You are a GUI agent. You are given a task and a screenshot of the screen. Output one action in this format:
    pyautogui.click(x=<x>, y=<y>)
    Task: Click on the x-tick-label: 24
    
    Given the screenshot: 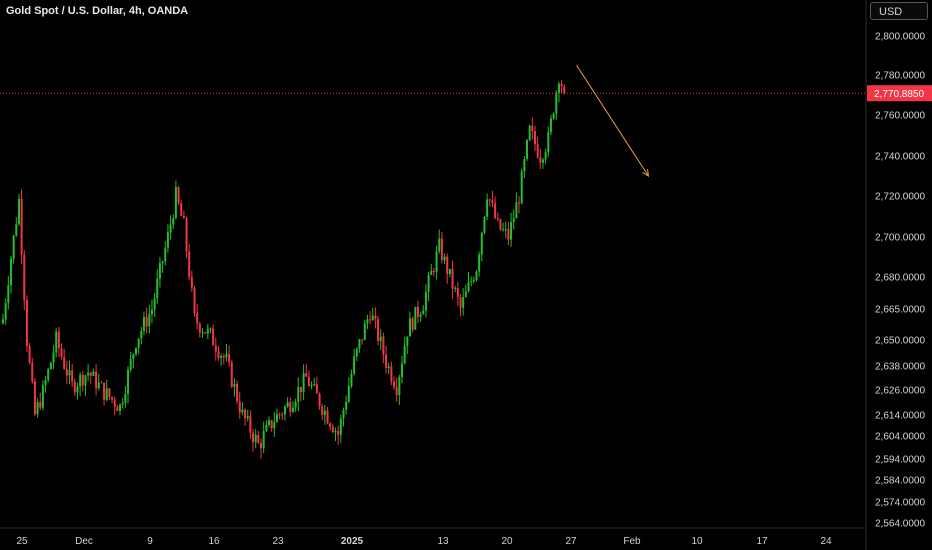 What is the action you would take?
    pyautogui.click(x=826, y=541)
    